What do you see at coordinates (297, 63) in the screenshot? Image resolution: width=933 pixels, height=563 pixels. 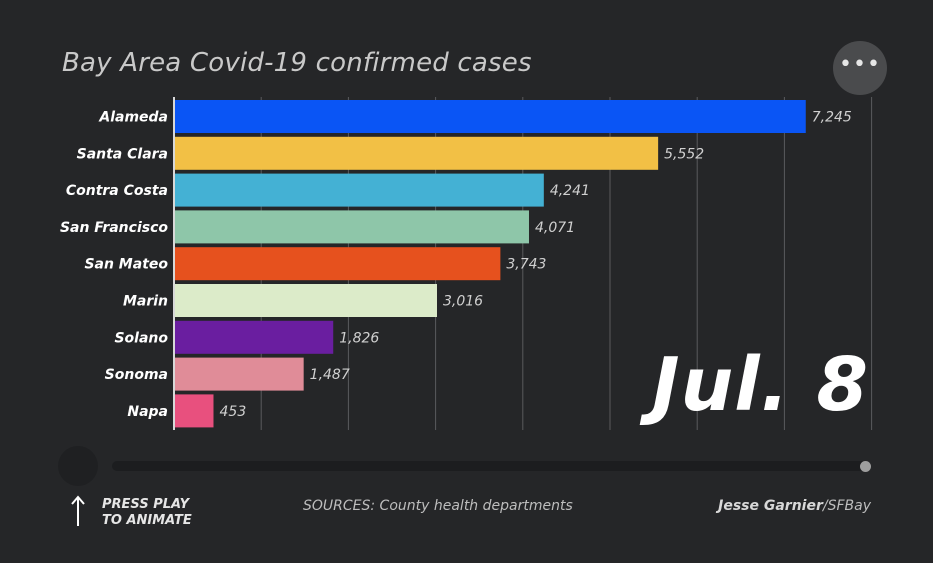 I see `chart-title: Bay Area Covid-19 confirmed cases` at bounding box center [297, 63].